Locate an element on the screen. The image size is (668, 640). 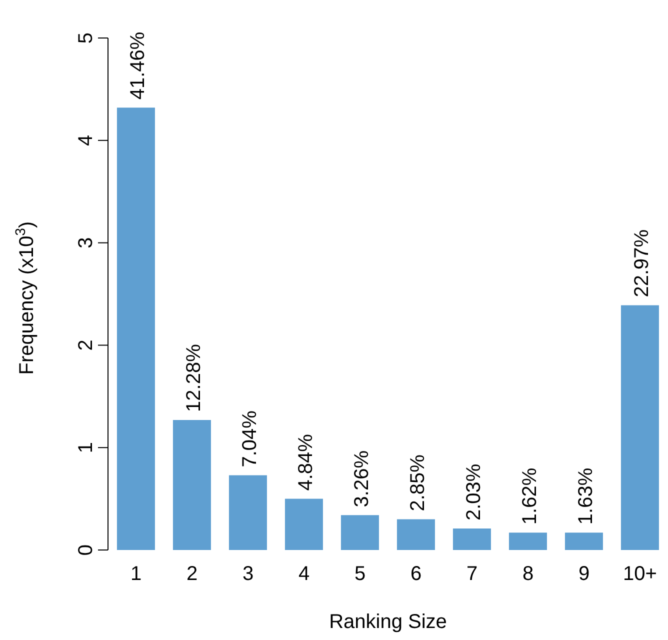
annotation: 22.97% is located at coordinates (641, 263).